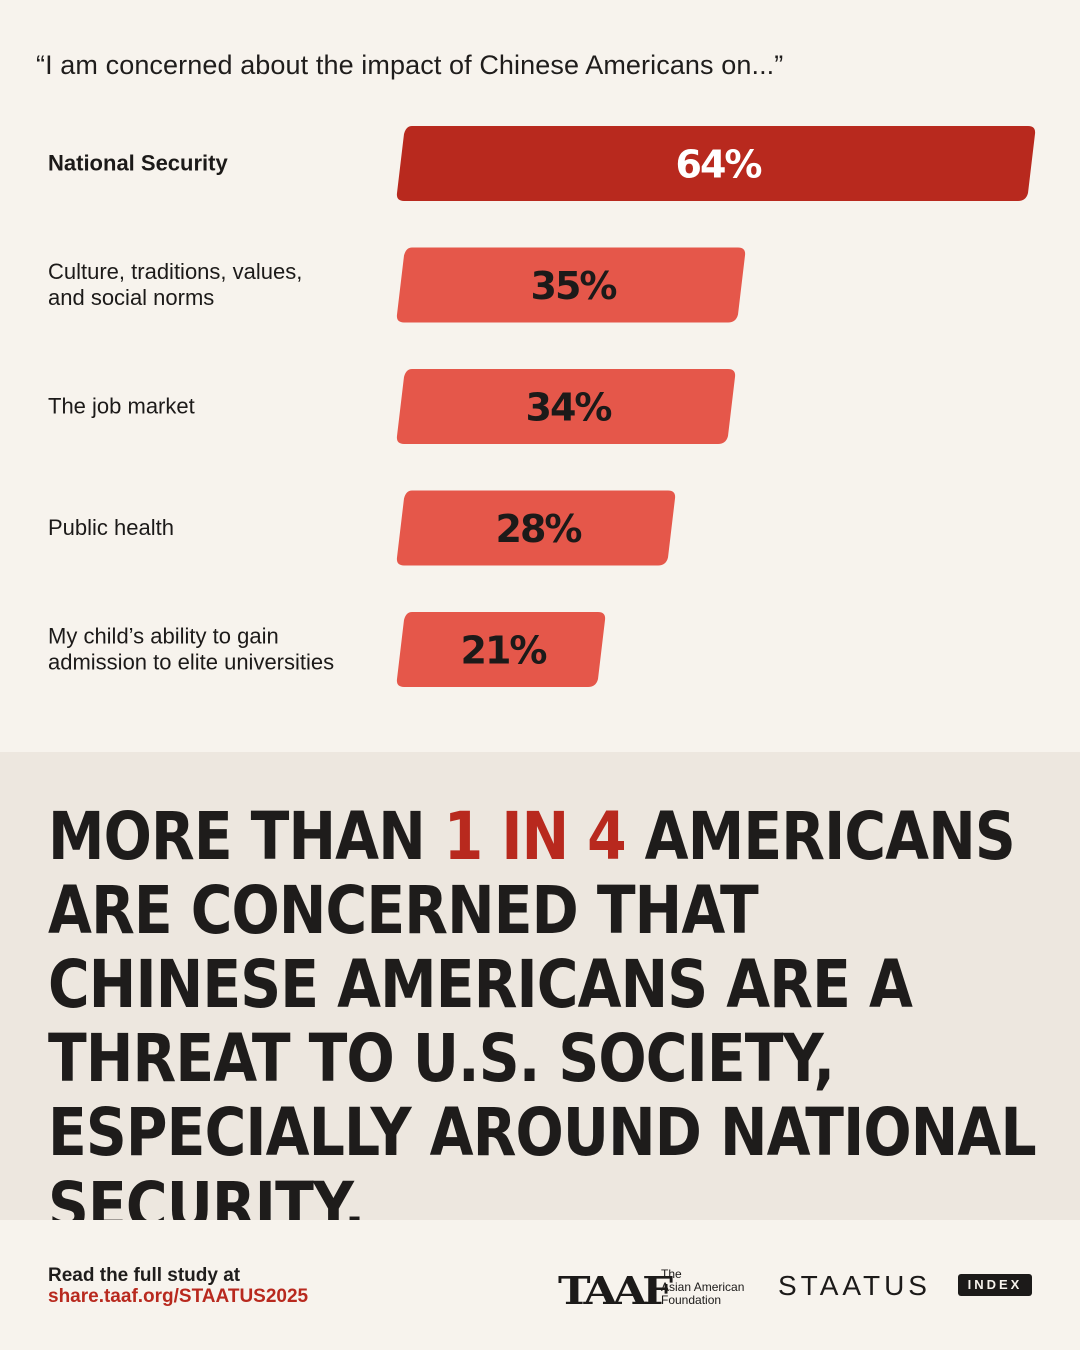 The image size is (1080, 1350). Describe the element at coordinates (574, 286) in the screenshot. I see `value-label: 35%` at that location.